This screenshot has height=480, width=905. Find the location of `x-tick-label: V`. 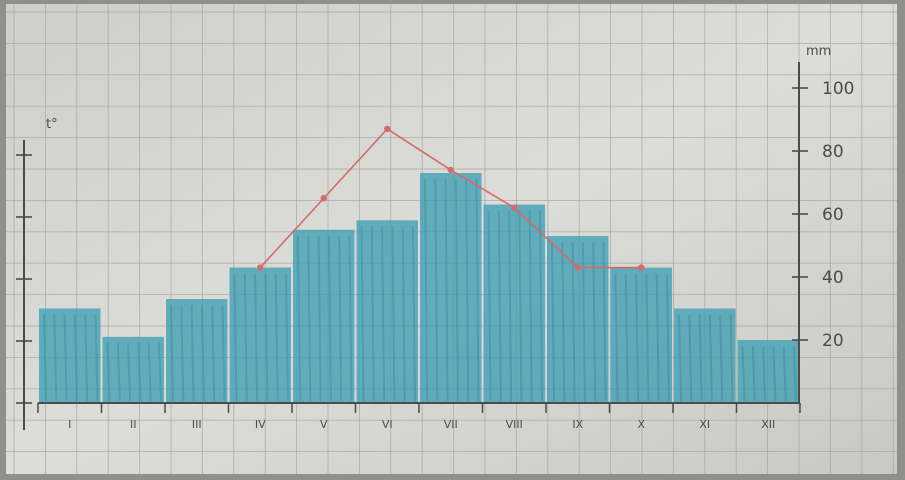

x-tick-label: V is located at coordinates (324, 424).